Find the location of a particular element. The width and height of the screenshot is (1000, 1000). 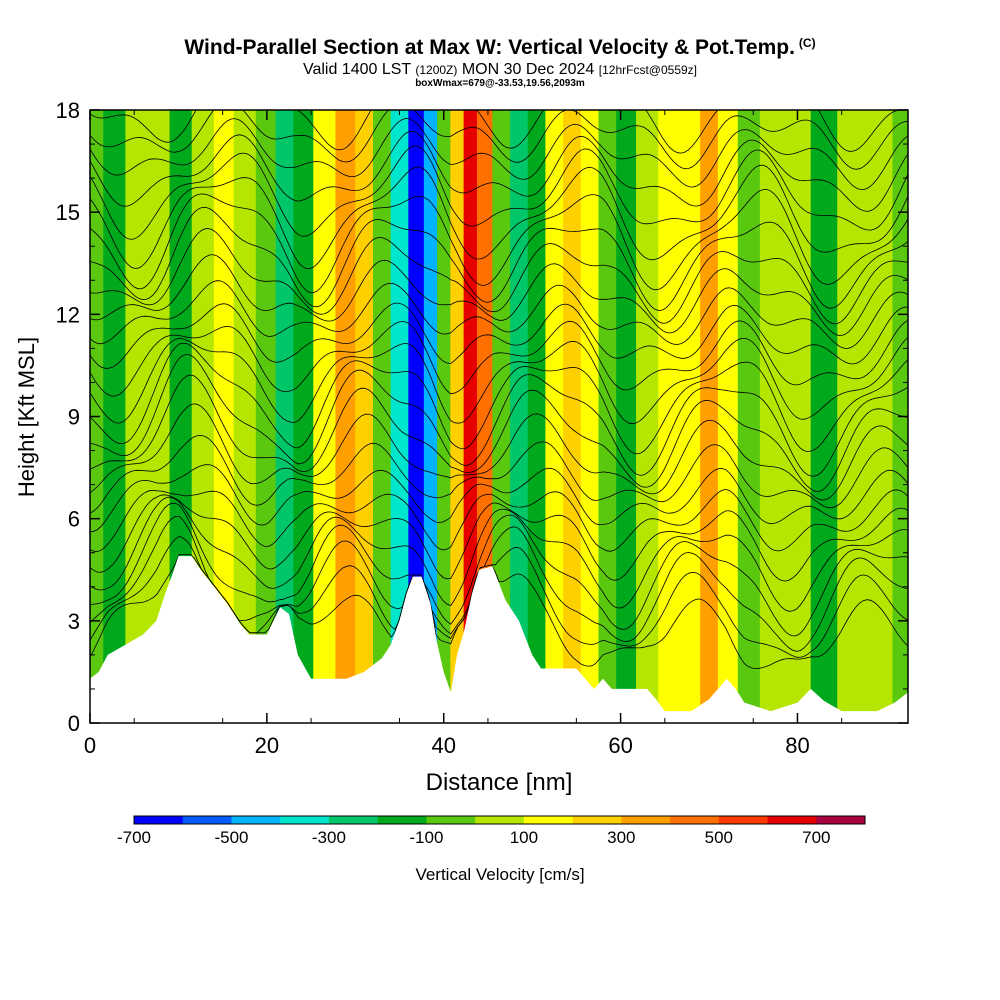

colorbar-tick-label: 700 is located at coordinates (816, 837).